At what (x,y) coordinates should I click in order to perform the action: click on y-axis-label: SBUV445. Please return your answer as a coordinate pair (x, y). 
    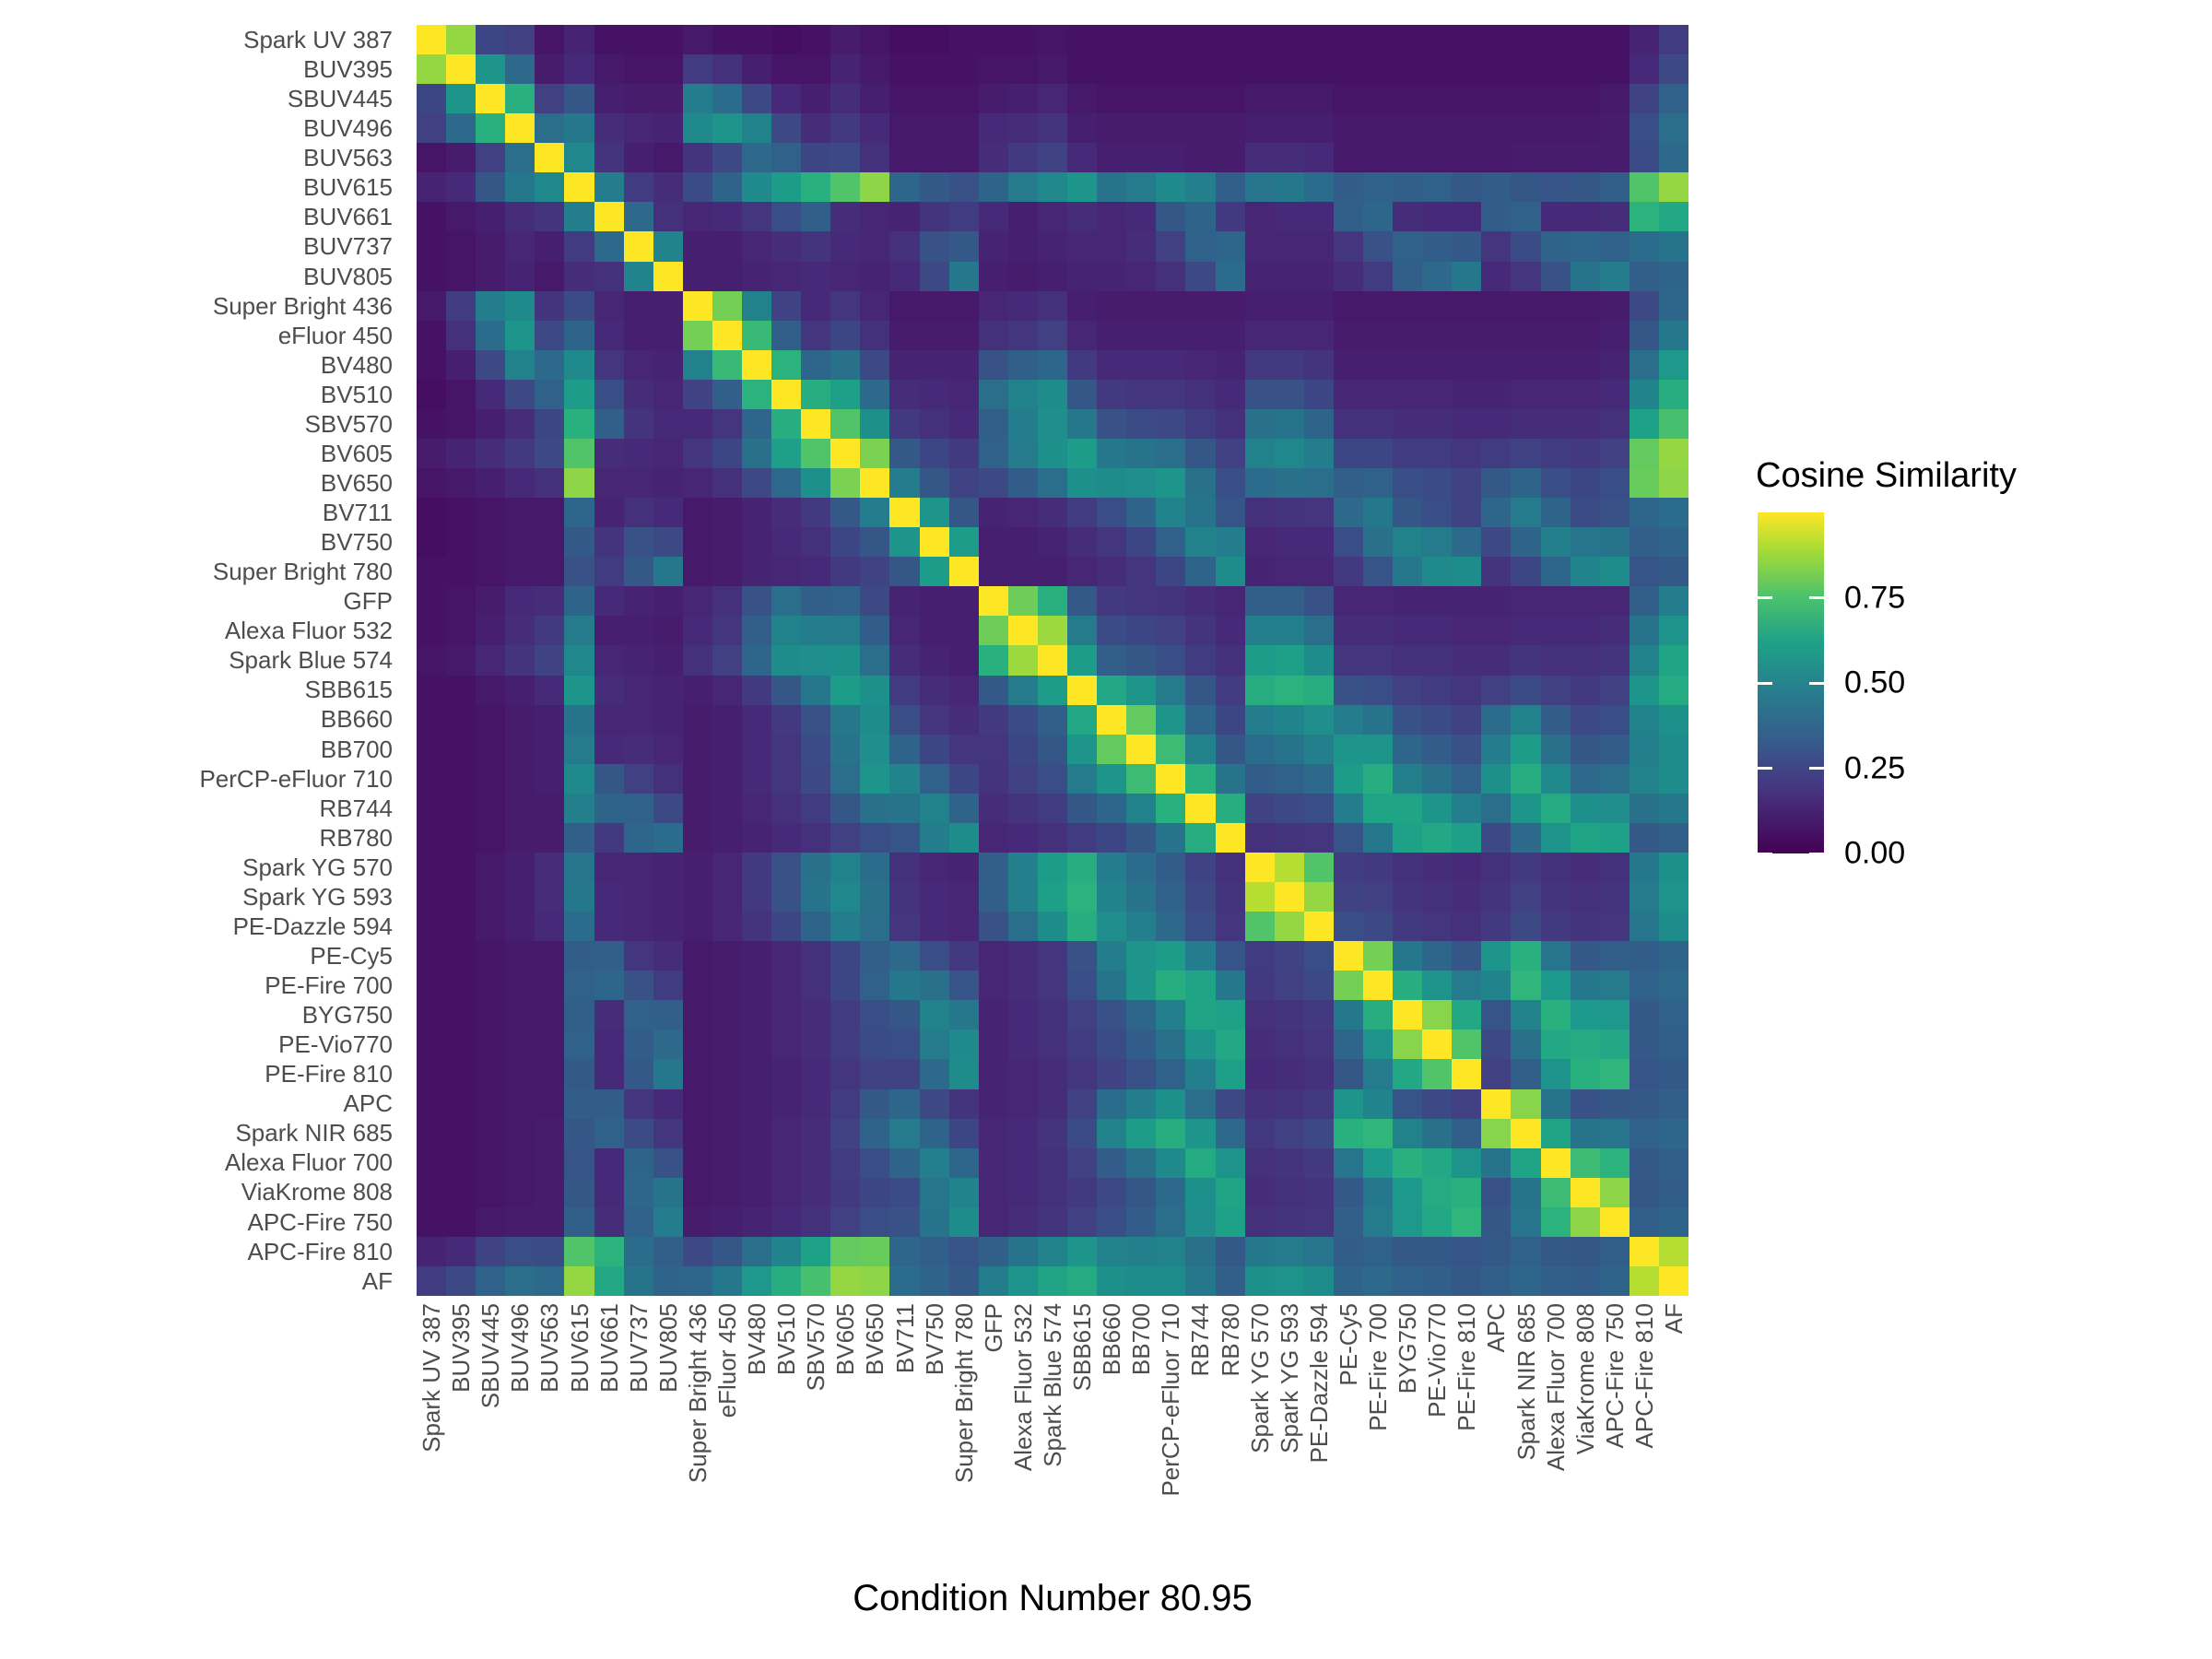
    Looking at the image, I should click on (340, 99).